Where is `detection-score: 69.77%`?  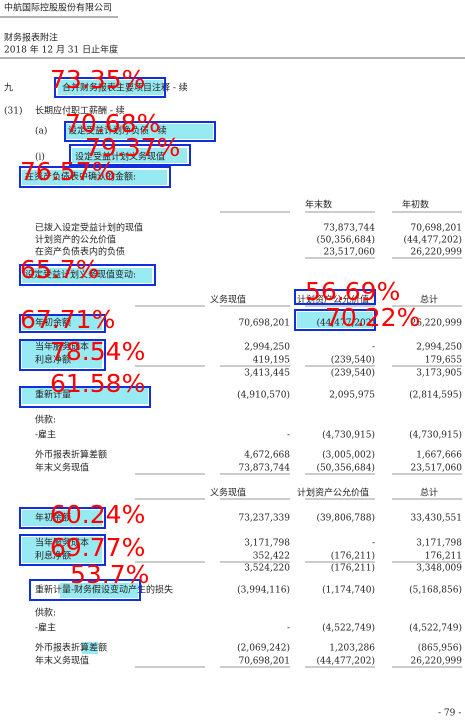
detection-score: 69.77% is located at coordinates (97, 547).